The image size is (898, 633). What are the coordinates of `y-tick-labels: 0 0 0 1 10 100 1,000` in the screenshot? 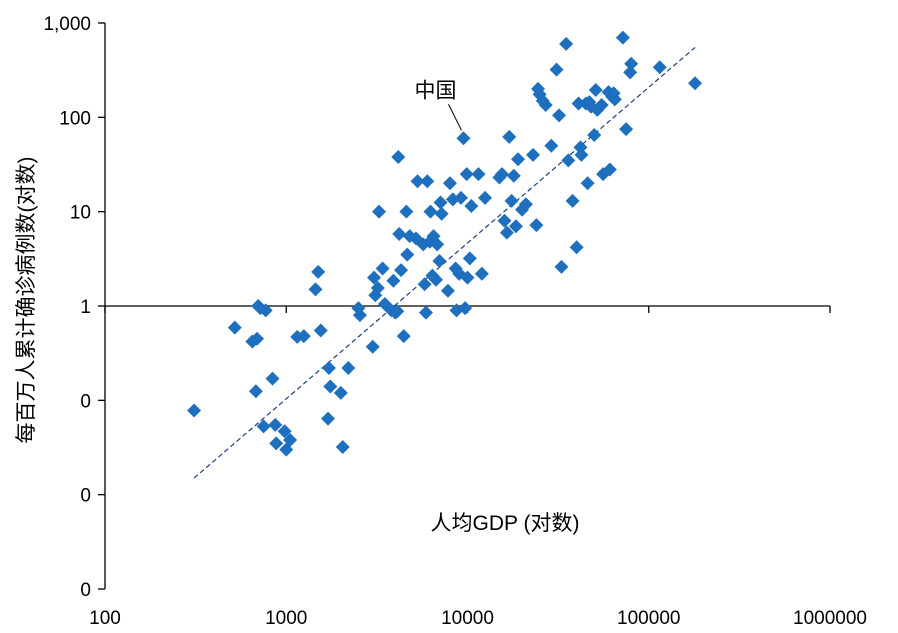 It's located at (67, 307).